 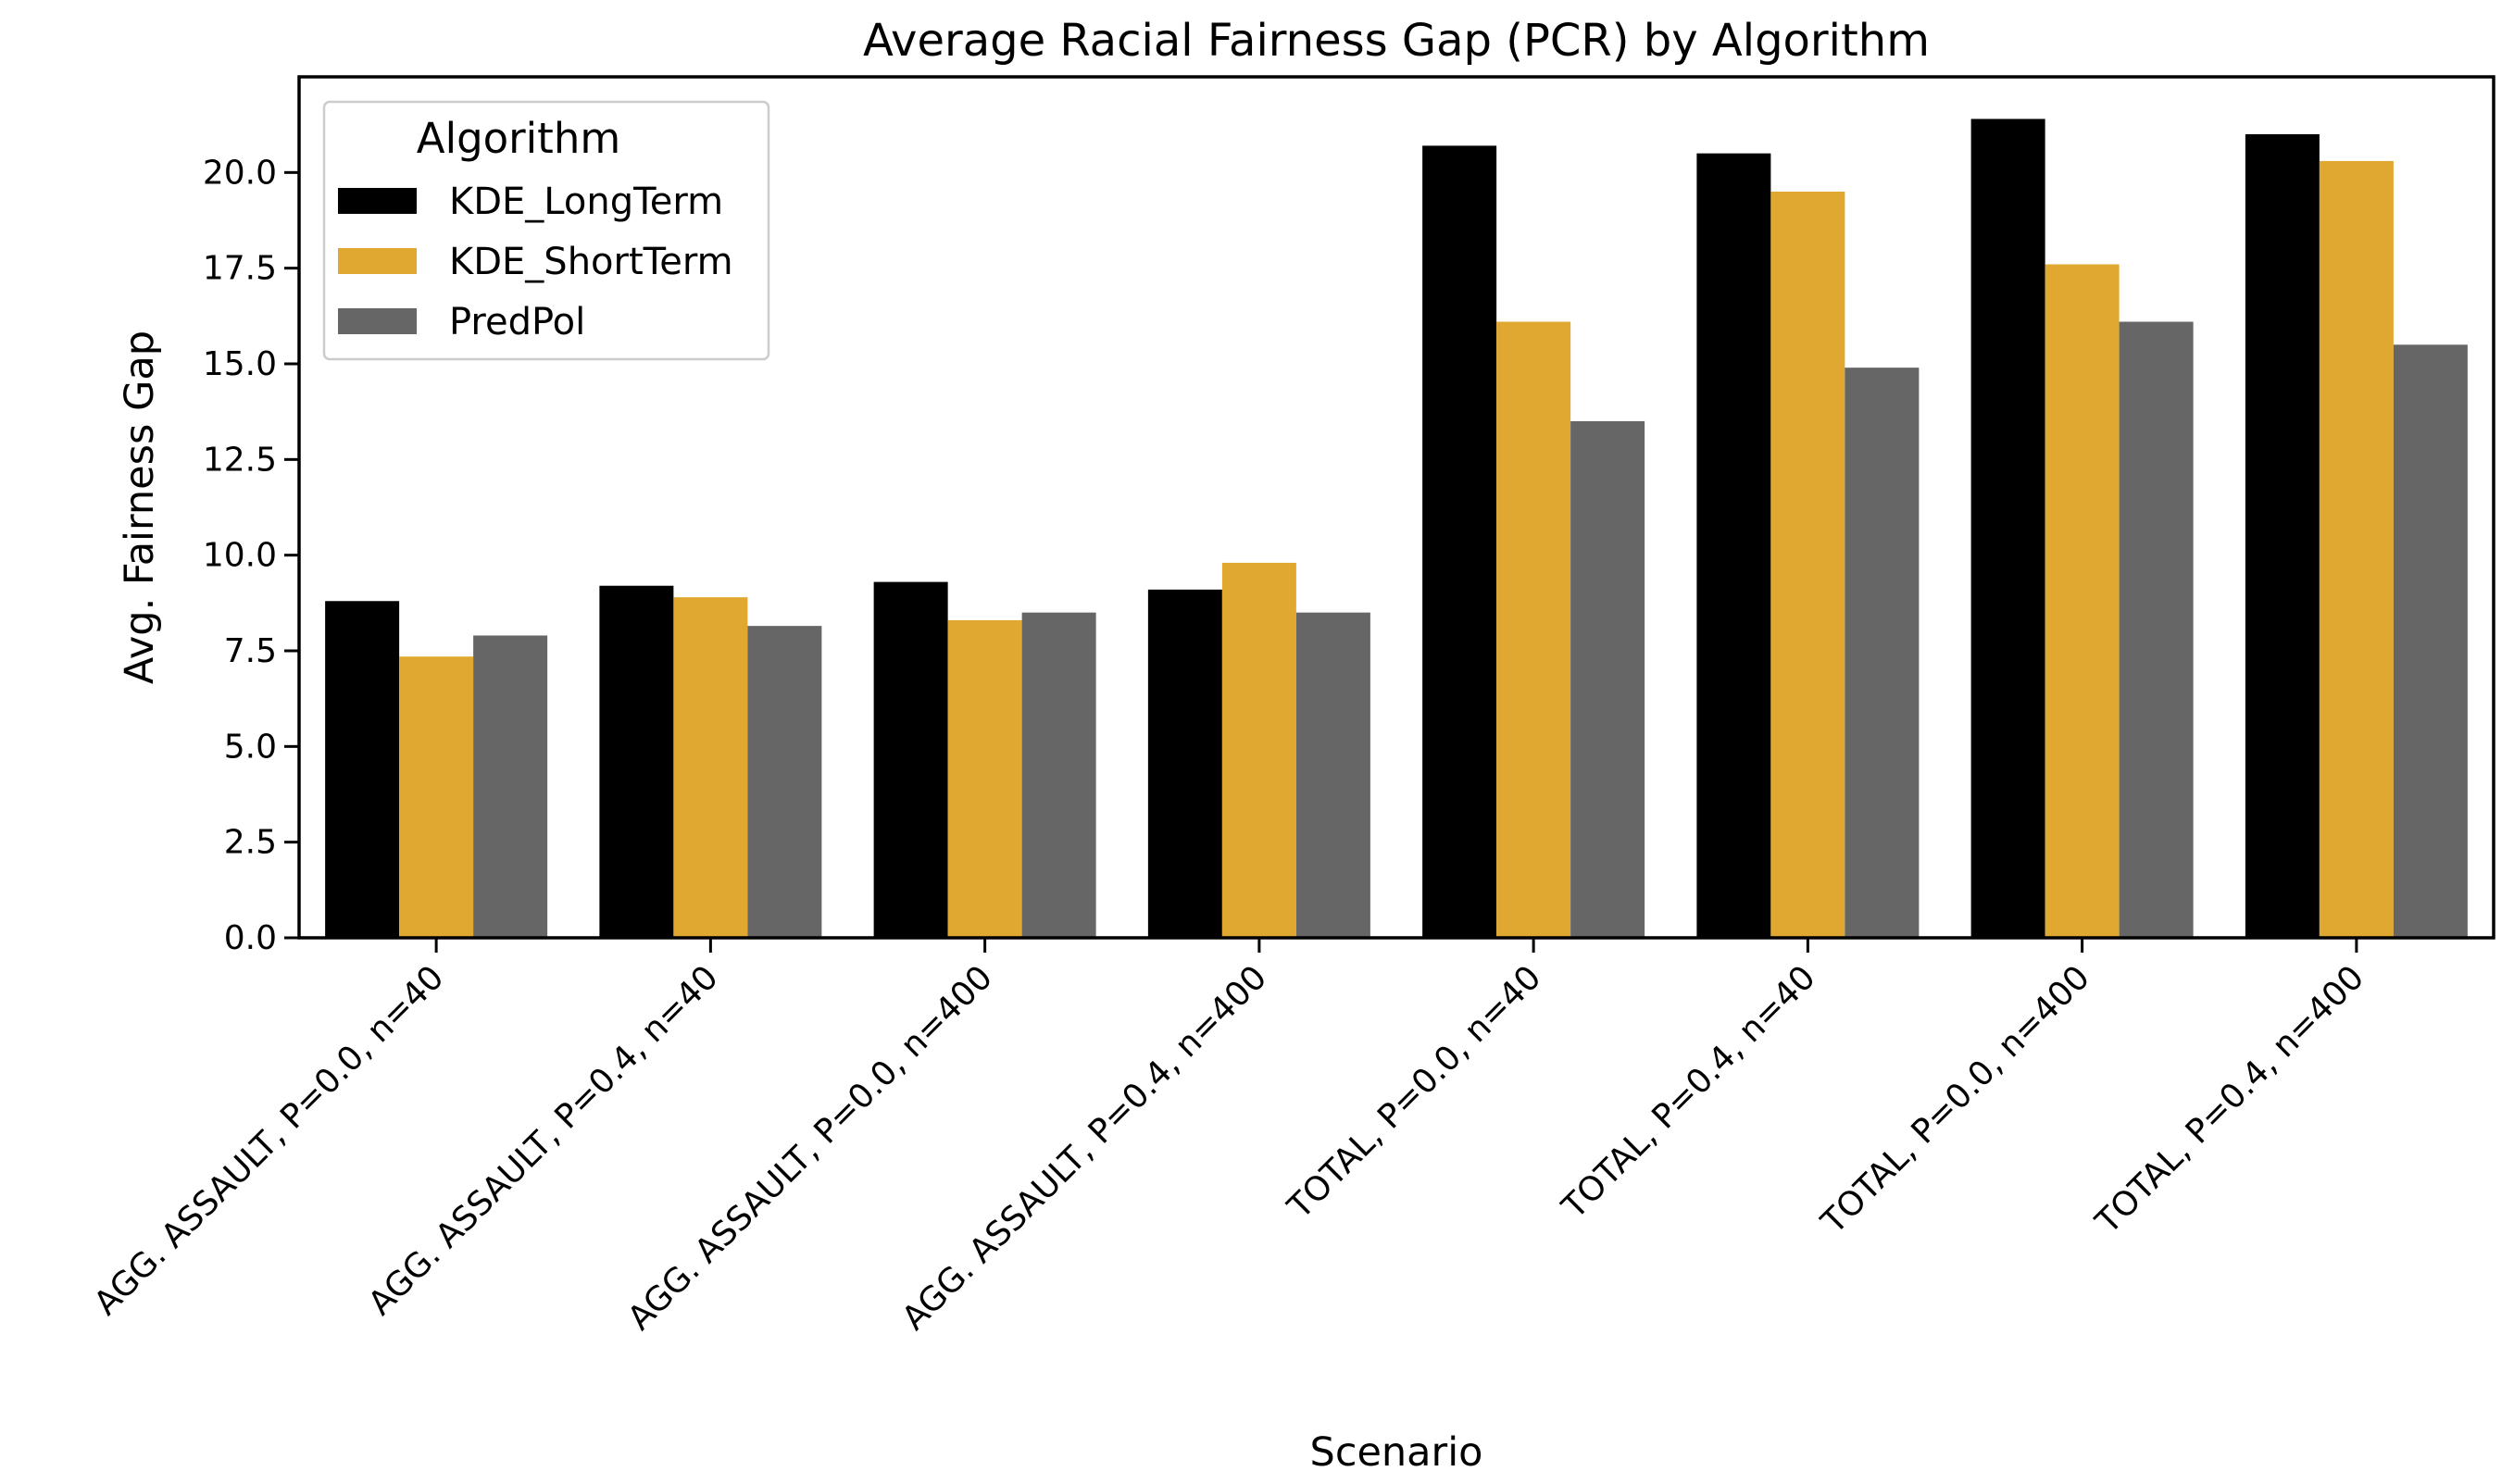 I want to click on y-tick-label-6: 15.0, so click(x=240, y=364).